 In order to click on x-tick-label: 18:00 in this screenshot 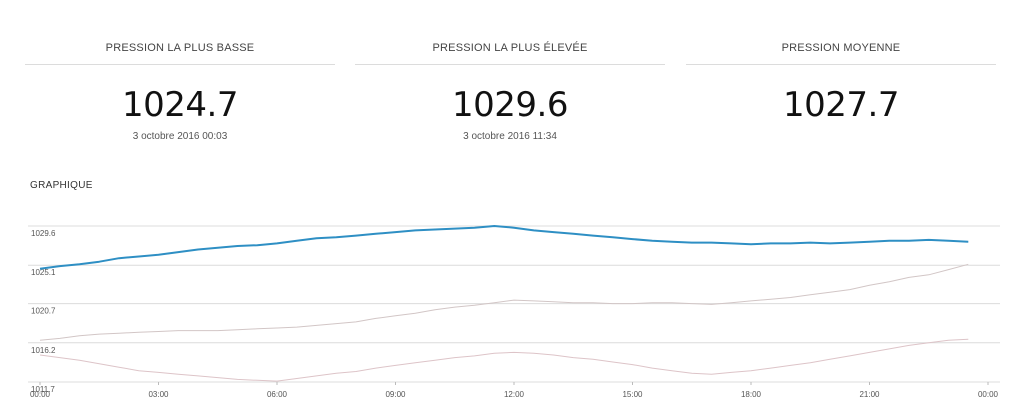, I will do `click(751, 394)`.